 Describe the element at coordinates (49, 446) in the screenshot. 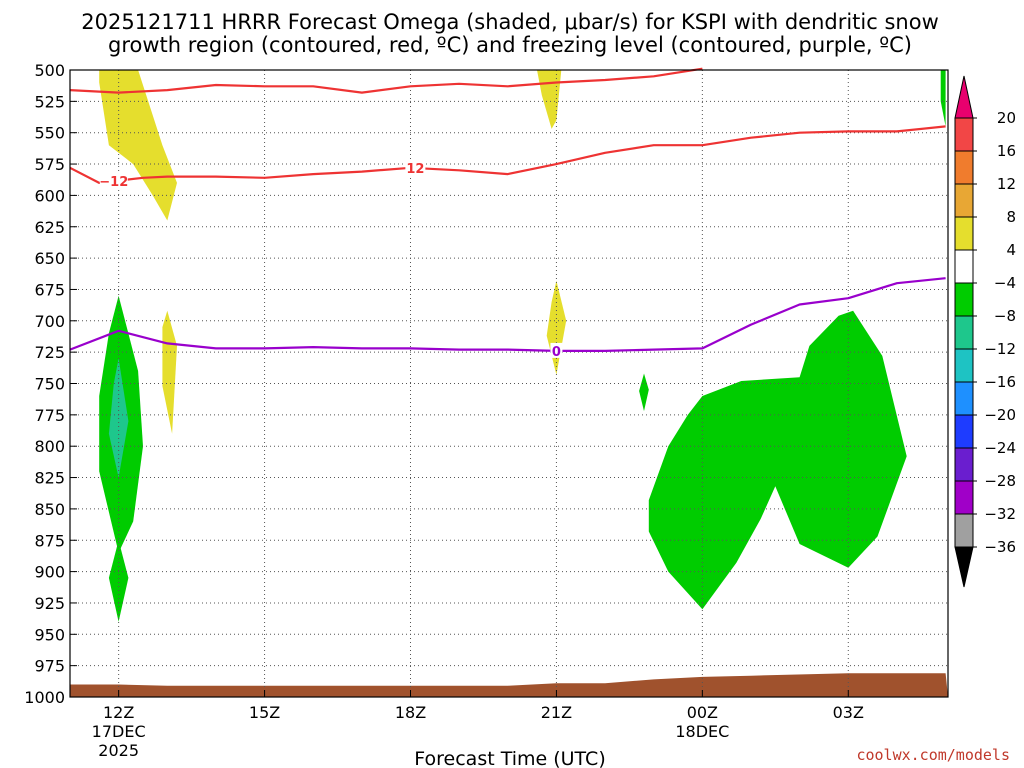

I see `y-tick-label: 800` at that location.